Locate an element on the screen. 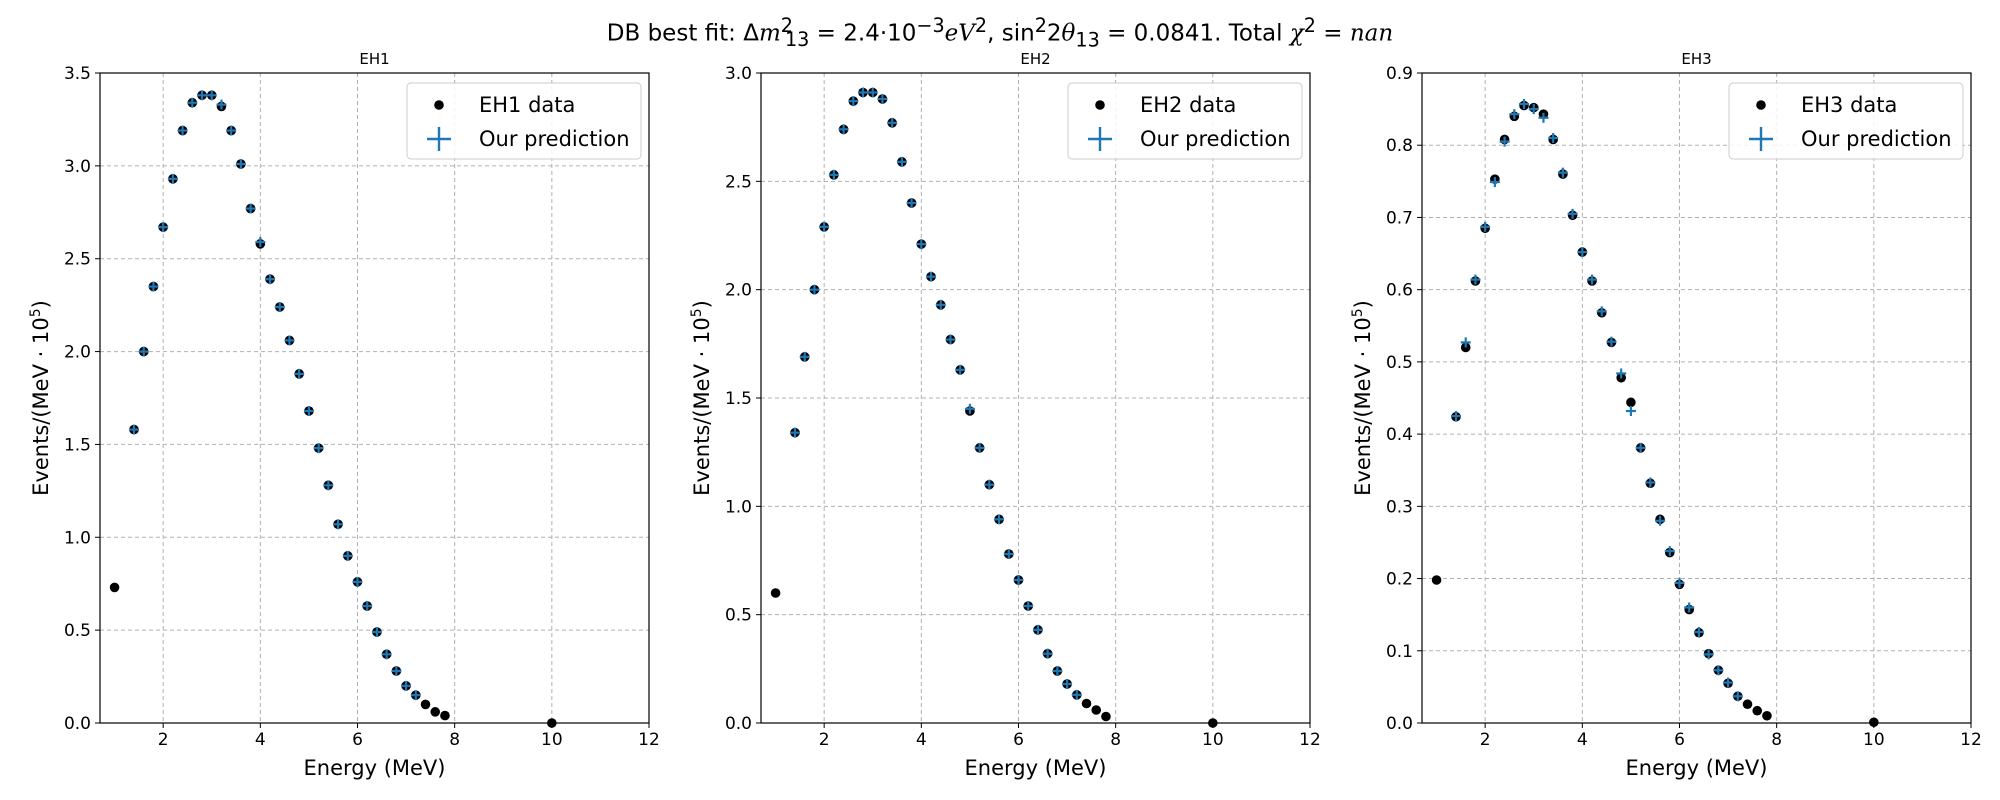 The image size is (2000, 800). legend-label-data: EH2 data is located at coordinates (1188, 105).